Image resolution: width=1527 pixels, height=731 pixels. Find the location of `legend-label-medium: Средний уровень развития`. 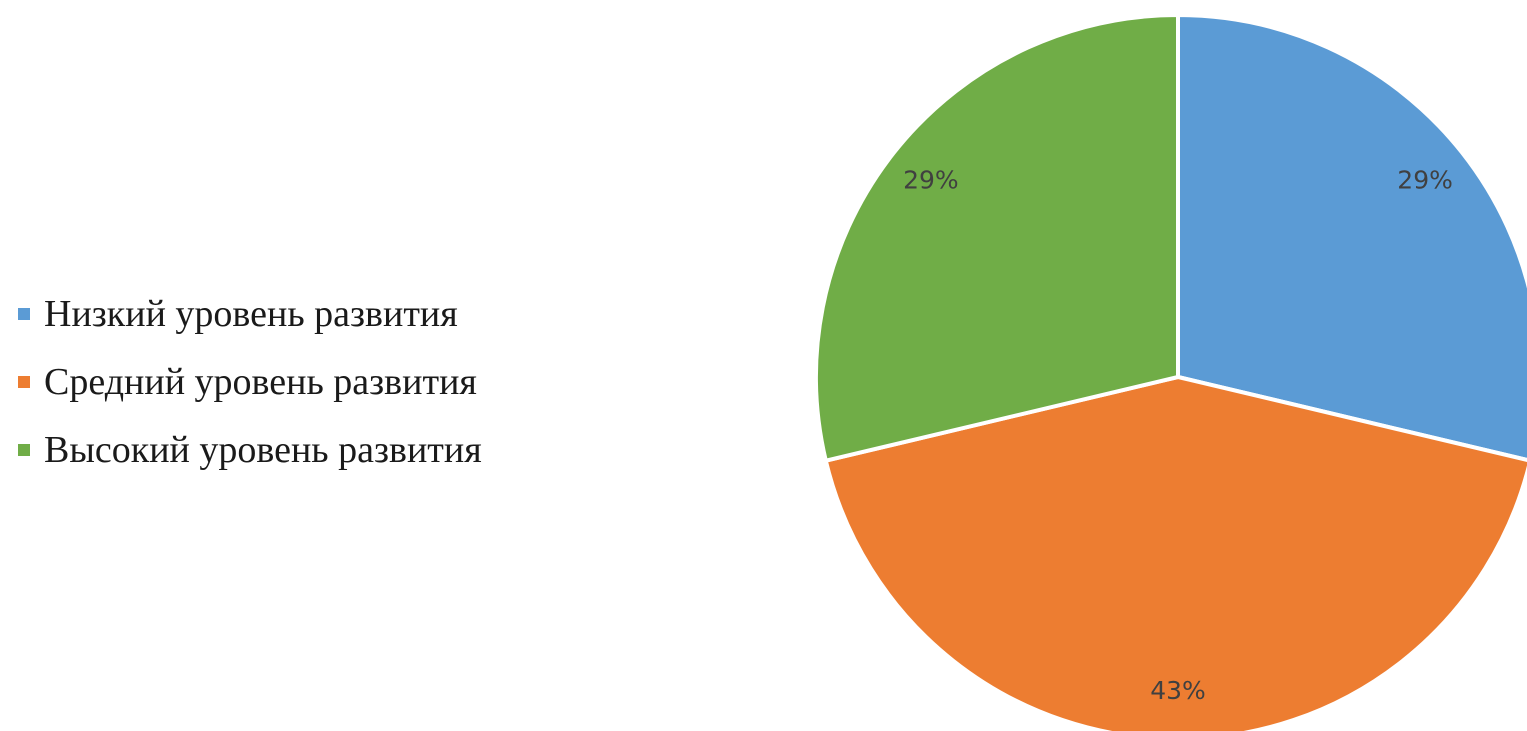

legend-label-medium: Средний уровень развития is located at coordinates (260, 382).